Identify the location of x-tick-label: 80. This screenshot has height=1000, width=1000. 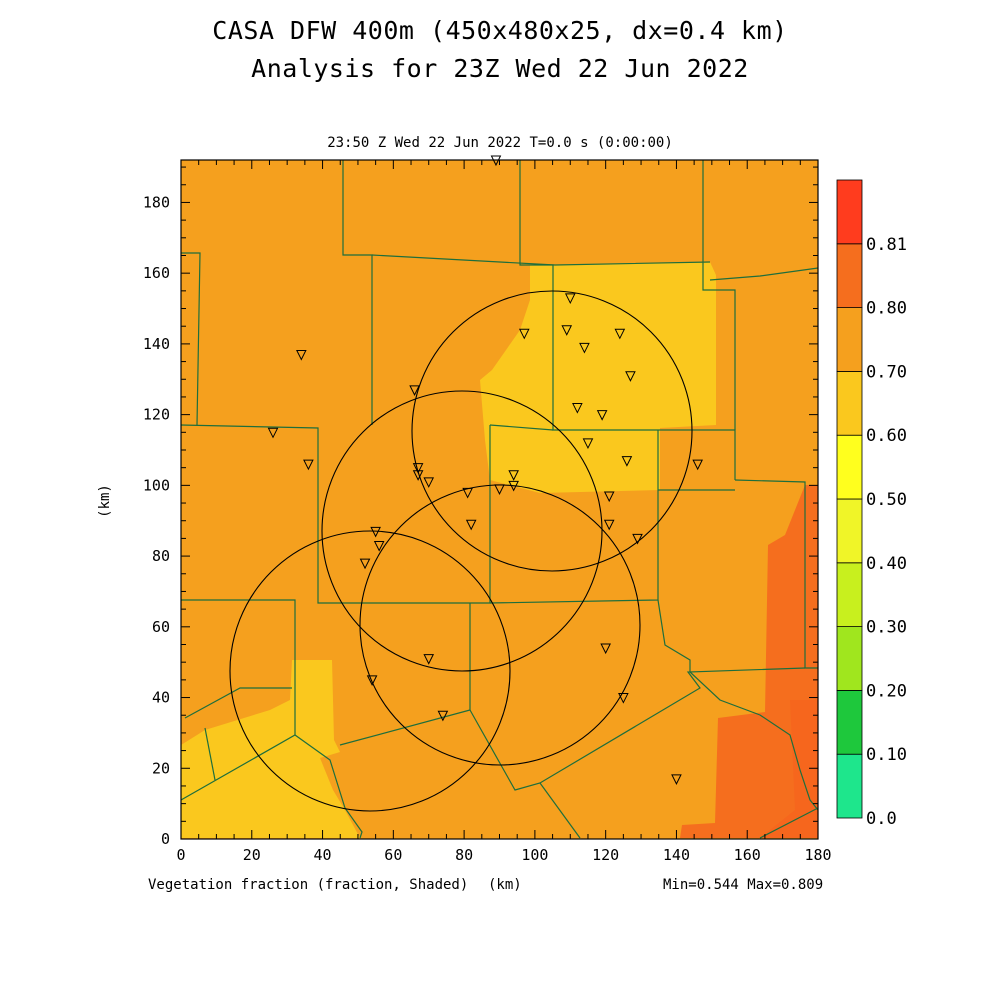
(464, 855).